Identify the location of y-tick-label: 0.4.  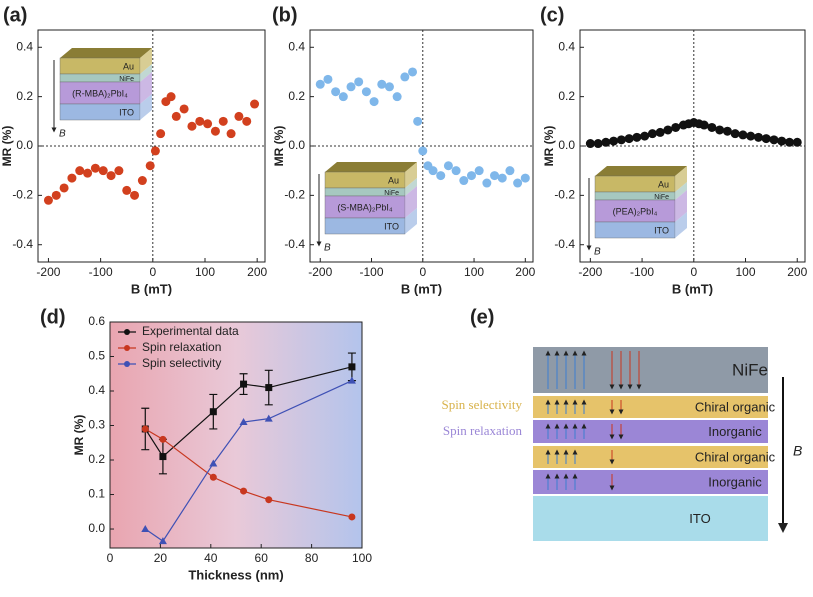
(296, 46).